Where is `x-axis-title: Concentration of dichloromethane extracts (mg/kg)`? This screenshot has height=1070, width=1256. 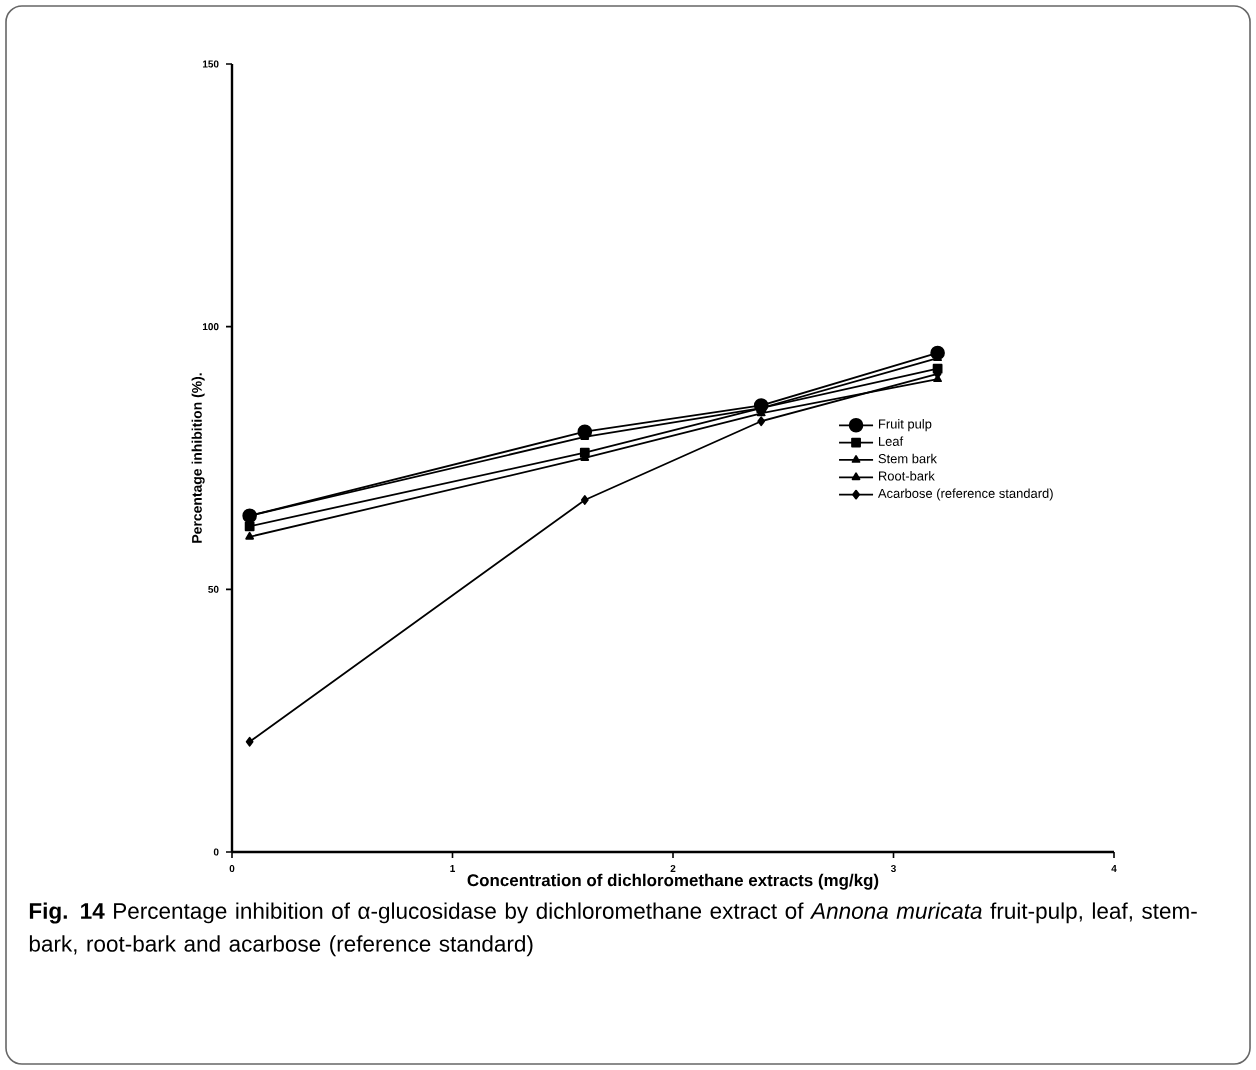
x-axis-title: Concentration of dichloromethane extracts (mg/kg) is located at coordinates (673, 881).